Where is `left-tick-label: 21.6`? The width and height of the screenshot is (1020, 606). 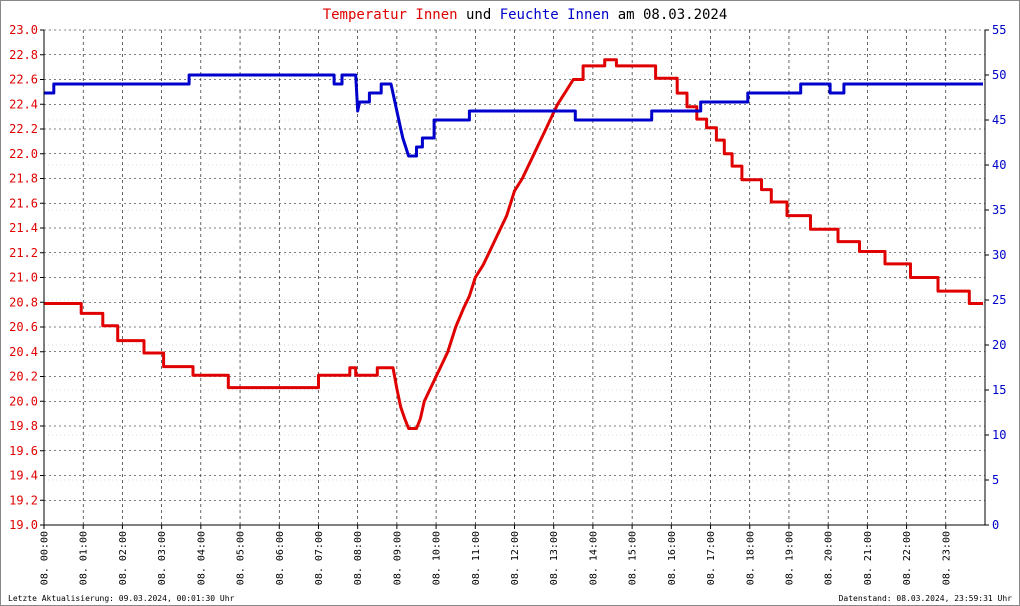
left-tick-label: 21.6 is located at coordinates (23, 203).